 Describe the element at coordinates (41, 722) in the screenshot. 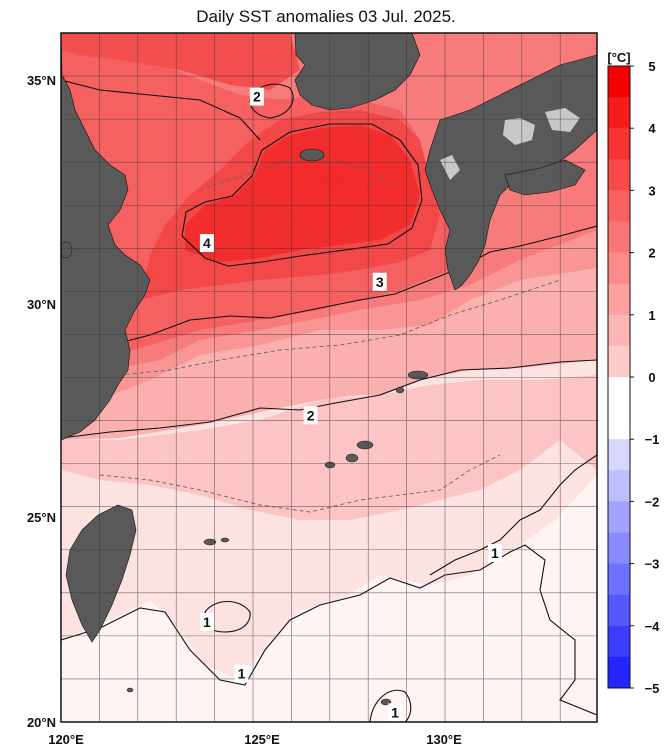

I see `lat-label-20n: 20°N` at that location.